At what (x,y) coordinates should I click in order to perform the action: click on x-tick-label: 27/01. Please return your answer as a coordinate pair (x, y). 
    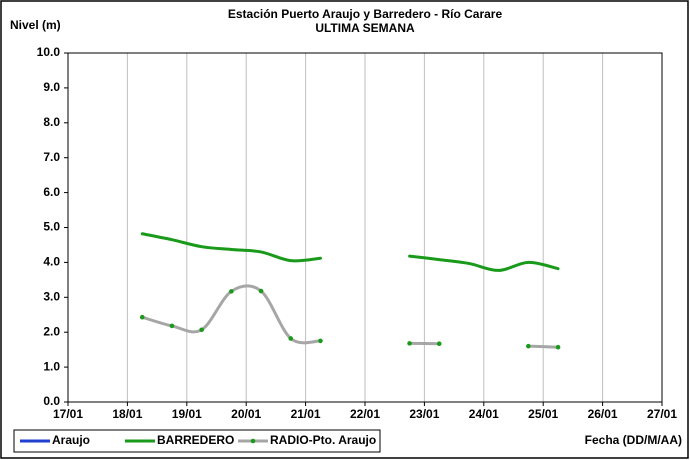
    Looking at the image, I should click on (662, 414).